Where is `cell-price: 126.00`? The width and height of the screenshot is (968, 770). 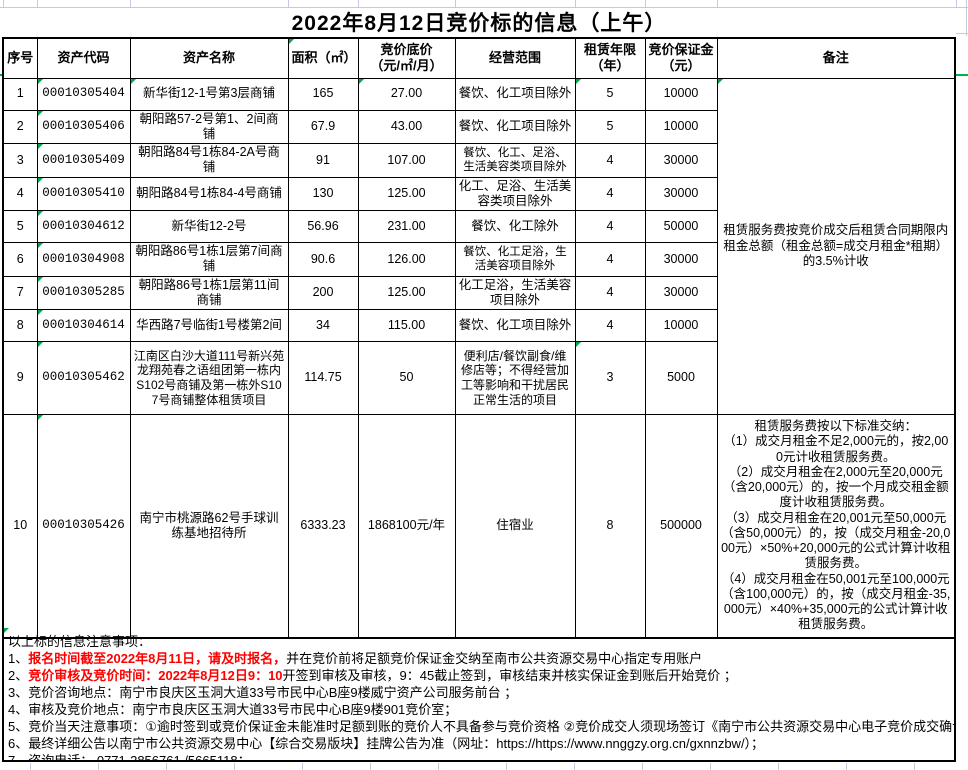
cell-price: 126.00 is located at coordinates (406, 259).